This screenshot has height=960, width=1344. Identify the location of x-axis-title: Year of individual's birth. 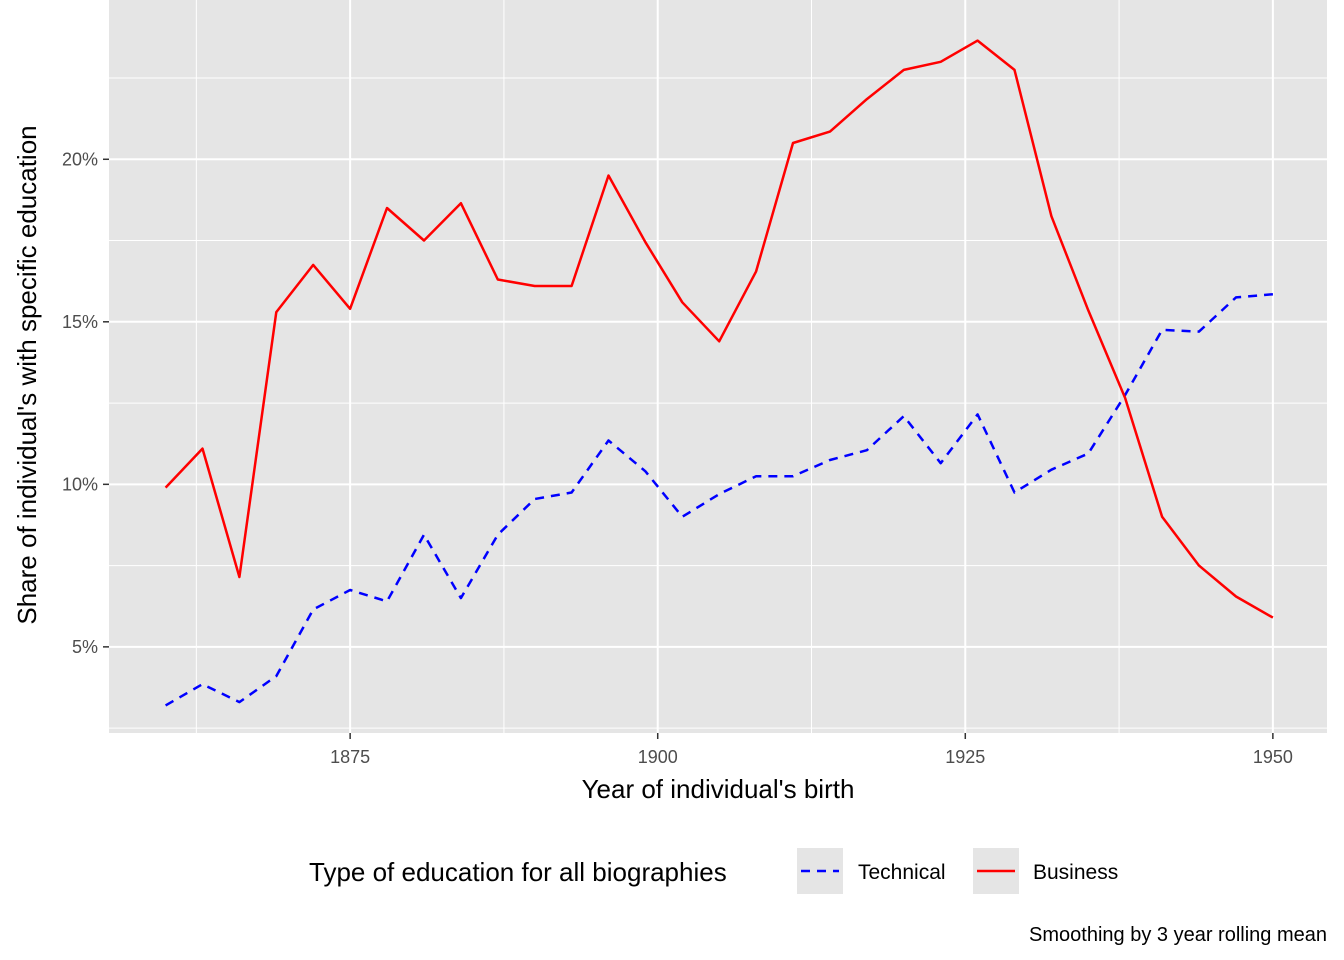
(718, 789).